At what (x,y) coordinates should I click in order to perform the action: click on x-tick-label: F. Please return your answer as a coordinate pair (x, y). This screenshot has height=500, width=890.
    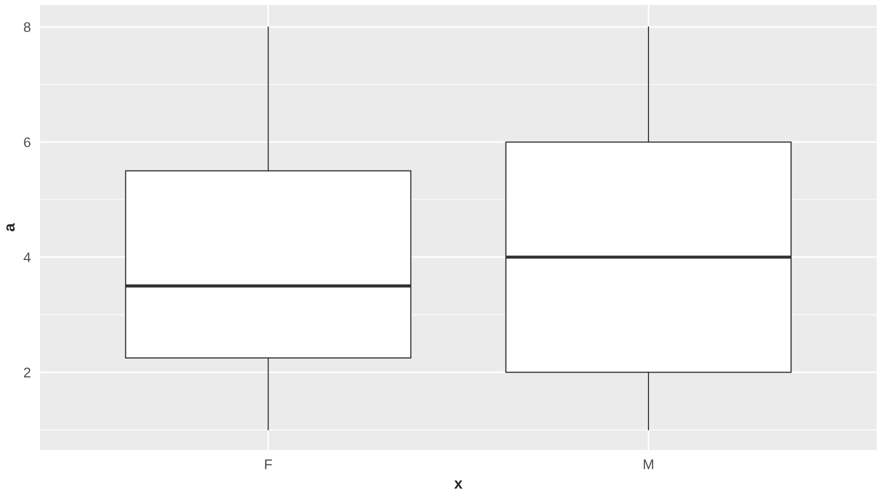
    Looking at the image, I should click on (268, 465).